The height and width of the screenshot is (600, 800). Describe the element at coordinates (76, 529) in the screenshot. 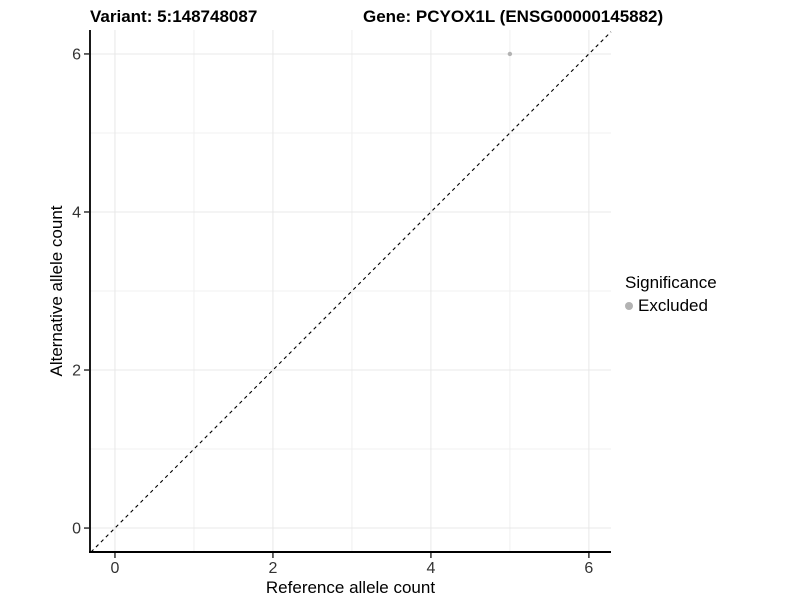

I see `y-tick-label: 0` at that location.